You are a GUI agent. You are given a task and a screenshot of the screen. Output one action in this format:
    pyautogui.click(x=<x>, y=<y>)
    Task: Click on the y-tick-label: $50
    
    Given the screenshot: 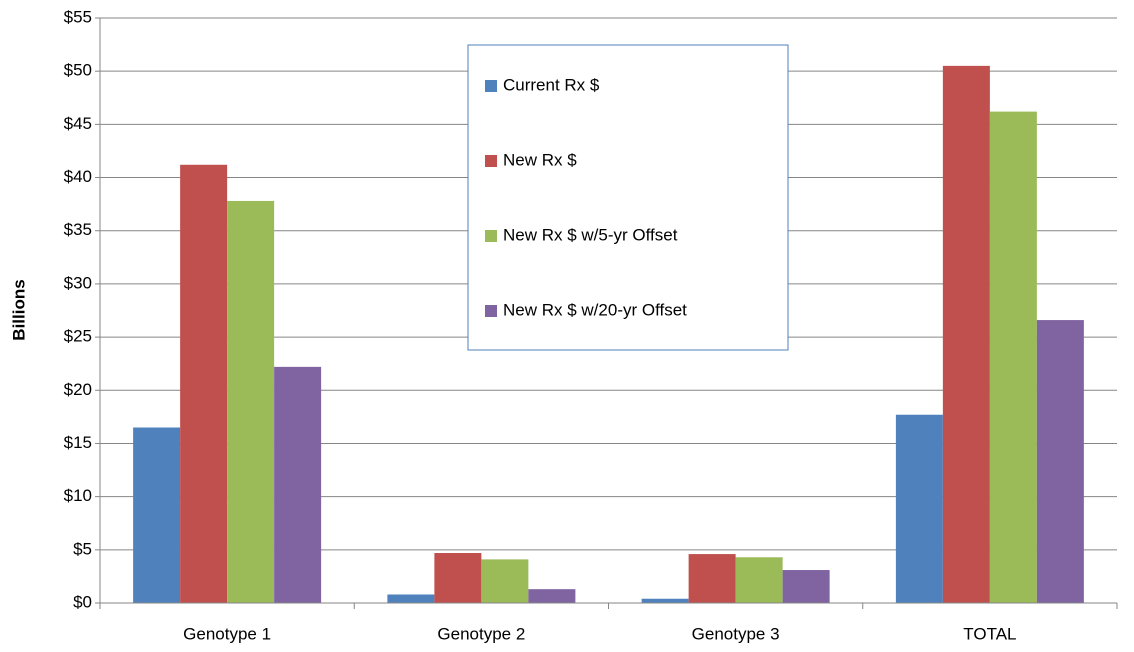 What is the action you would take?
    pyautogui.click(x=78, y=70)
    